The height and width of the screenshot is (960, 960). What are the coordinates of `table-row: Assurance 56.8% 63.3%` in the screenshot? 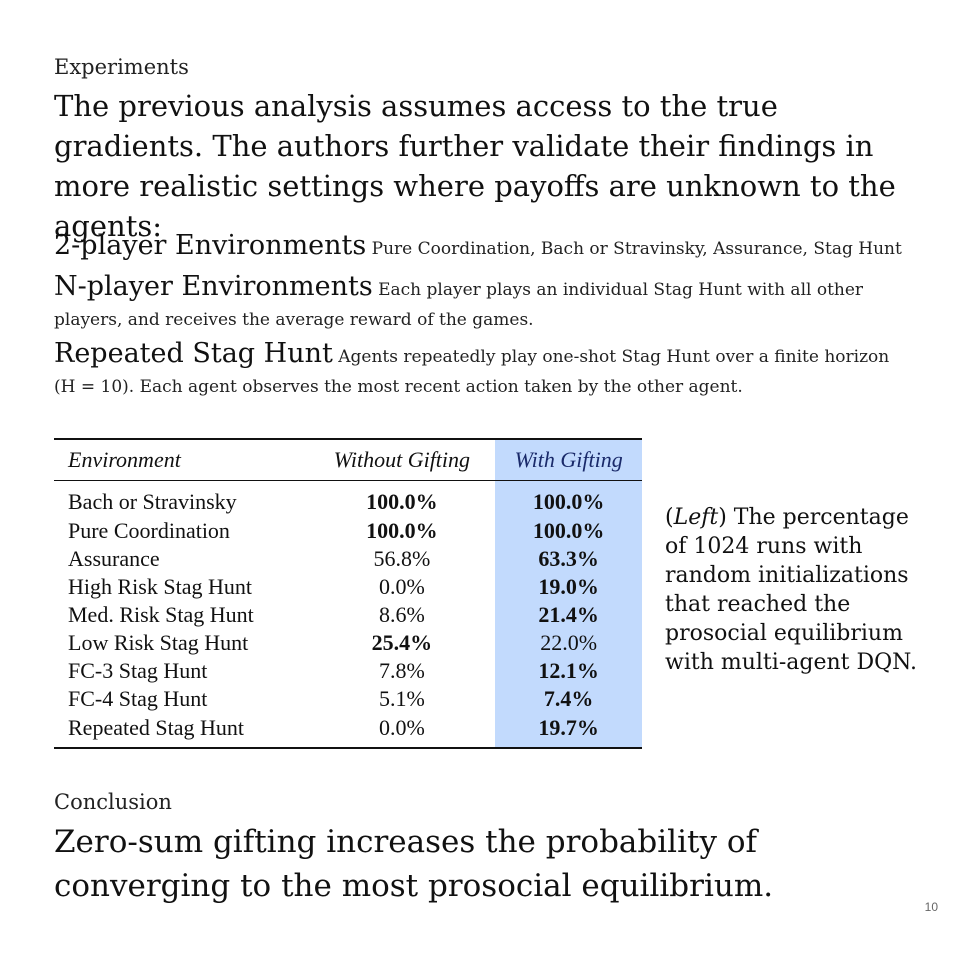 It's located at (348, 559).